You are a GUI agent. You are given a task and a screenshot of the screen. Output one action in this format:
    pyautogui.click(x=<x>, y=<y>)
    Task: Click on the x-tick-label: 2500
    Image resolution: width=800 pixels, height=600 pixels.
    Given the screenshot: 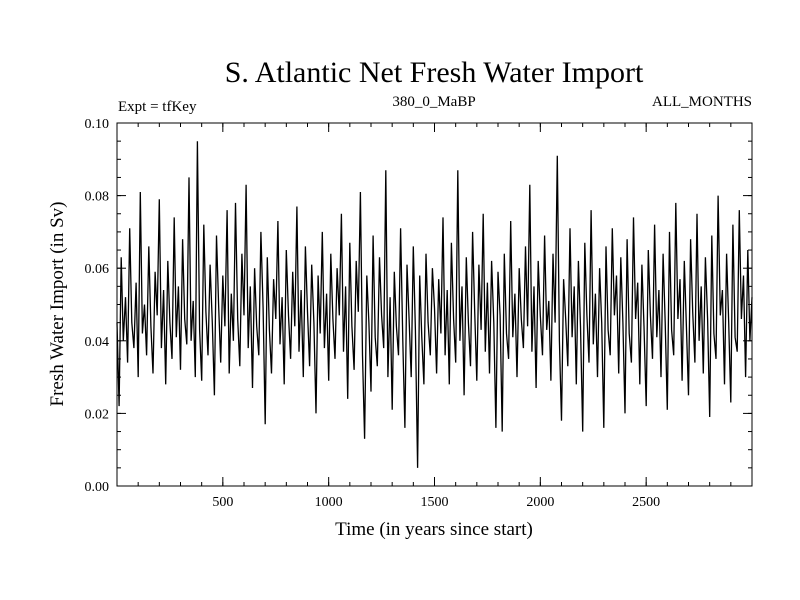 What is the action you would take?
    pyautogui.click(x=646, y=502)
    